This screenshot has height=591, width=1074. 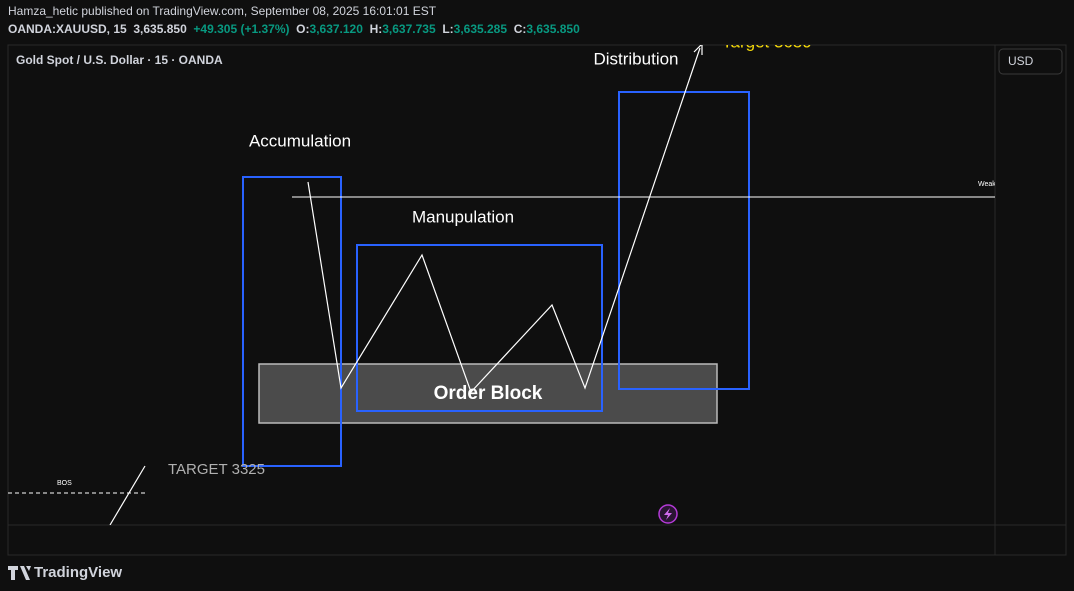 What do you see at coordinates (303, 29) in the screenshot?
I see `ohlc-label: O:` at bounding box center [303, 29].